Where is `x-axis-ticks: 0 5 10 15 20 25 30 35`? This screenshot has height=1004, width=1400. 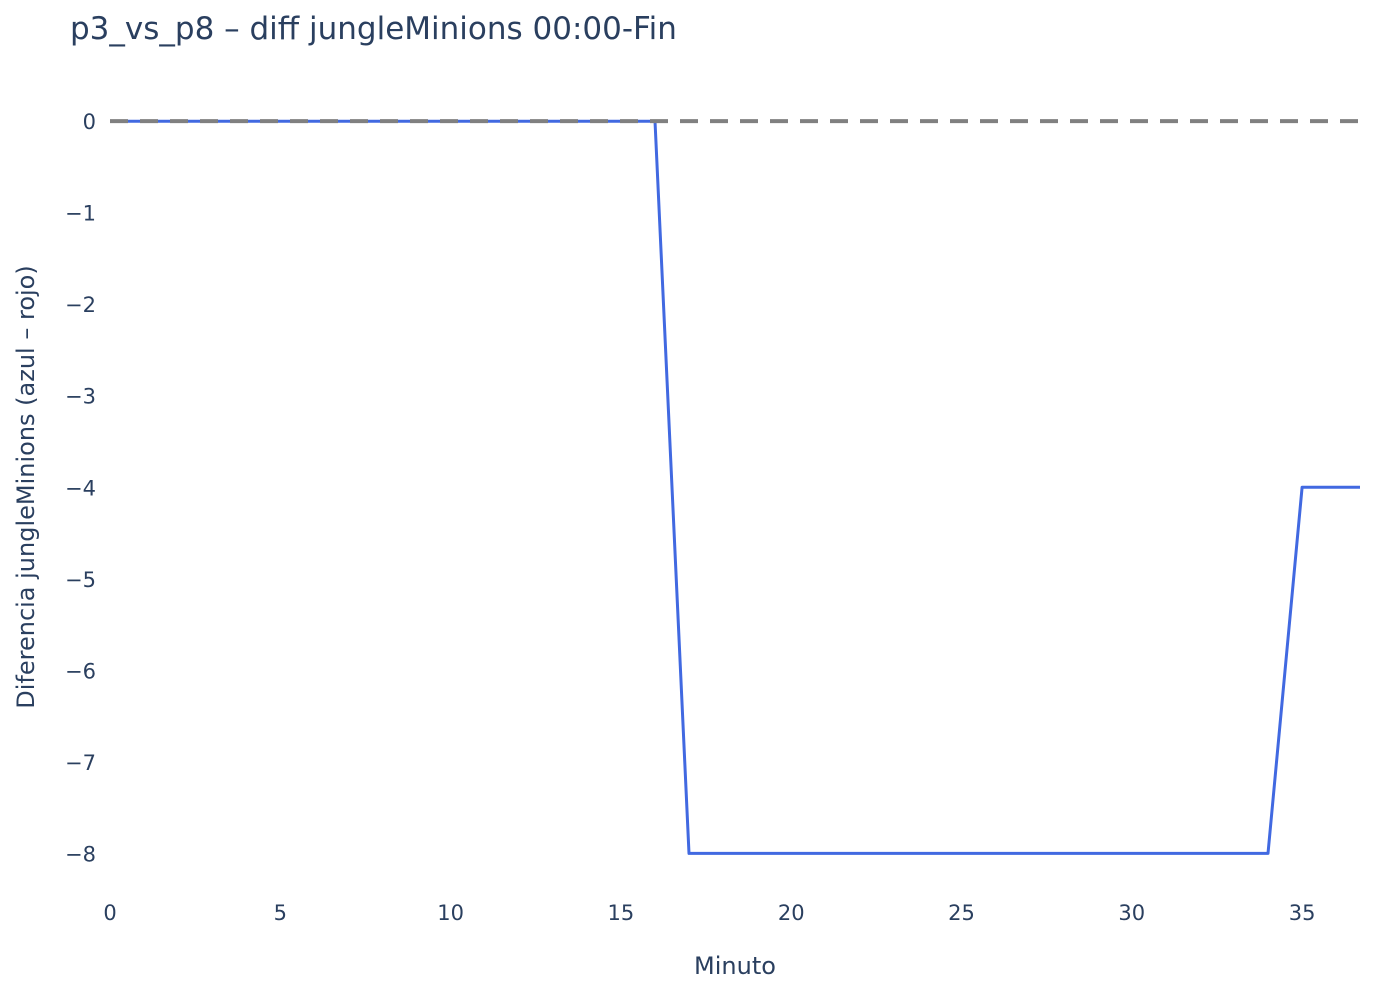 x-axis-ticks: 0 5 10 15 20 25 30 35 is located at coordinates (709, 913).